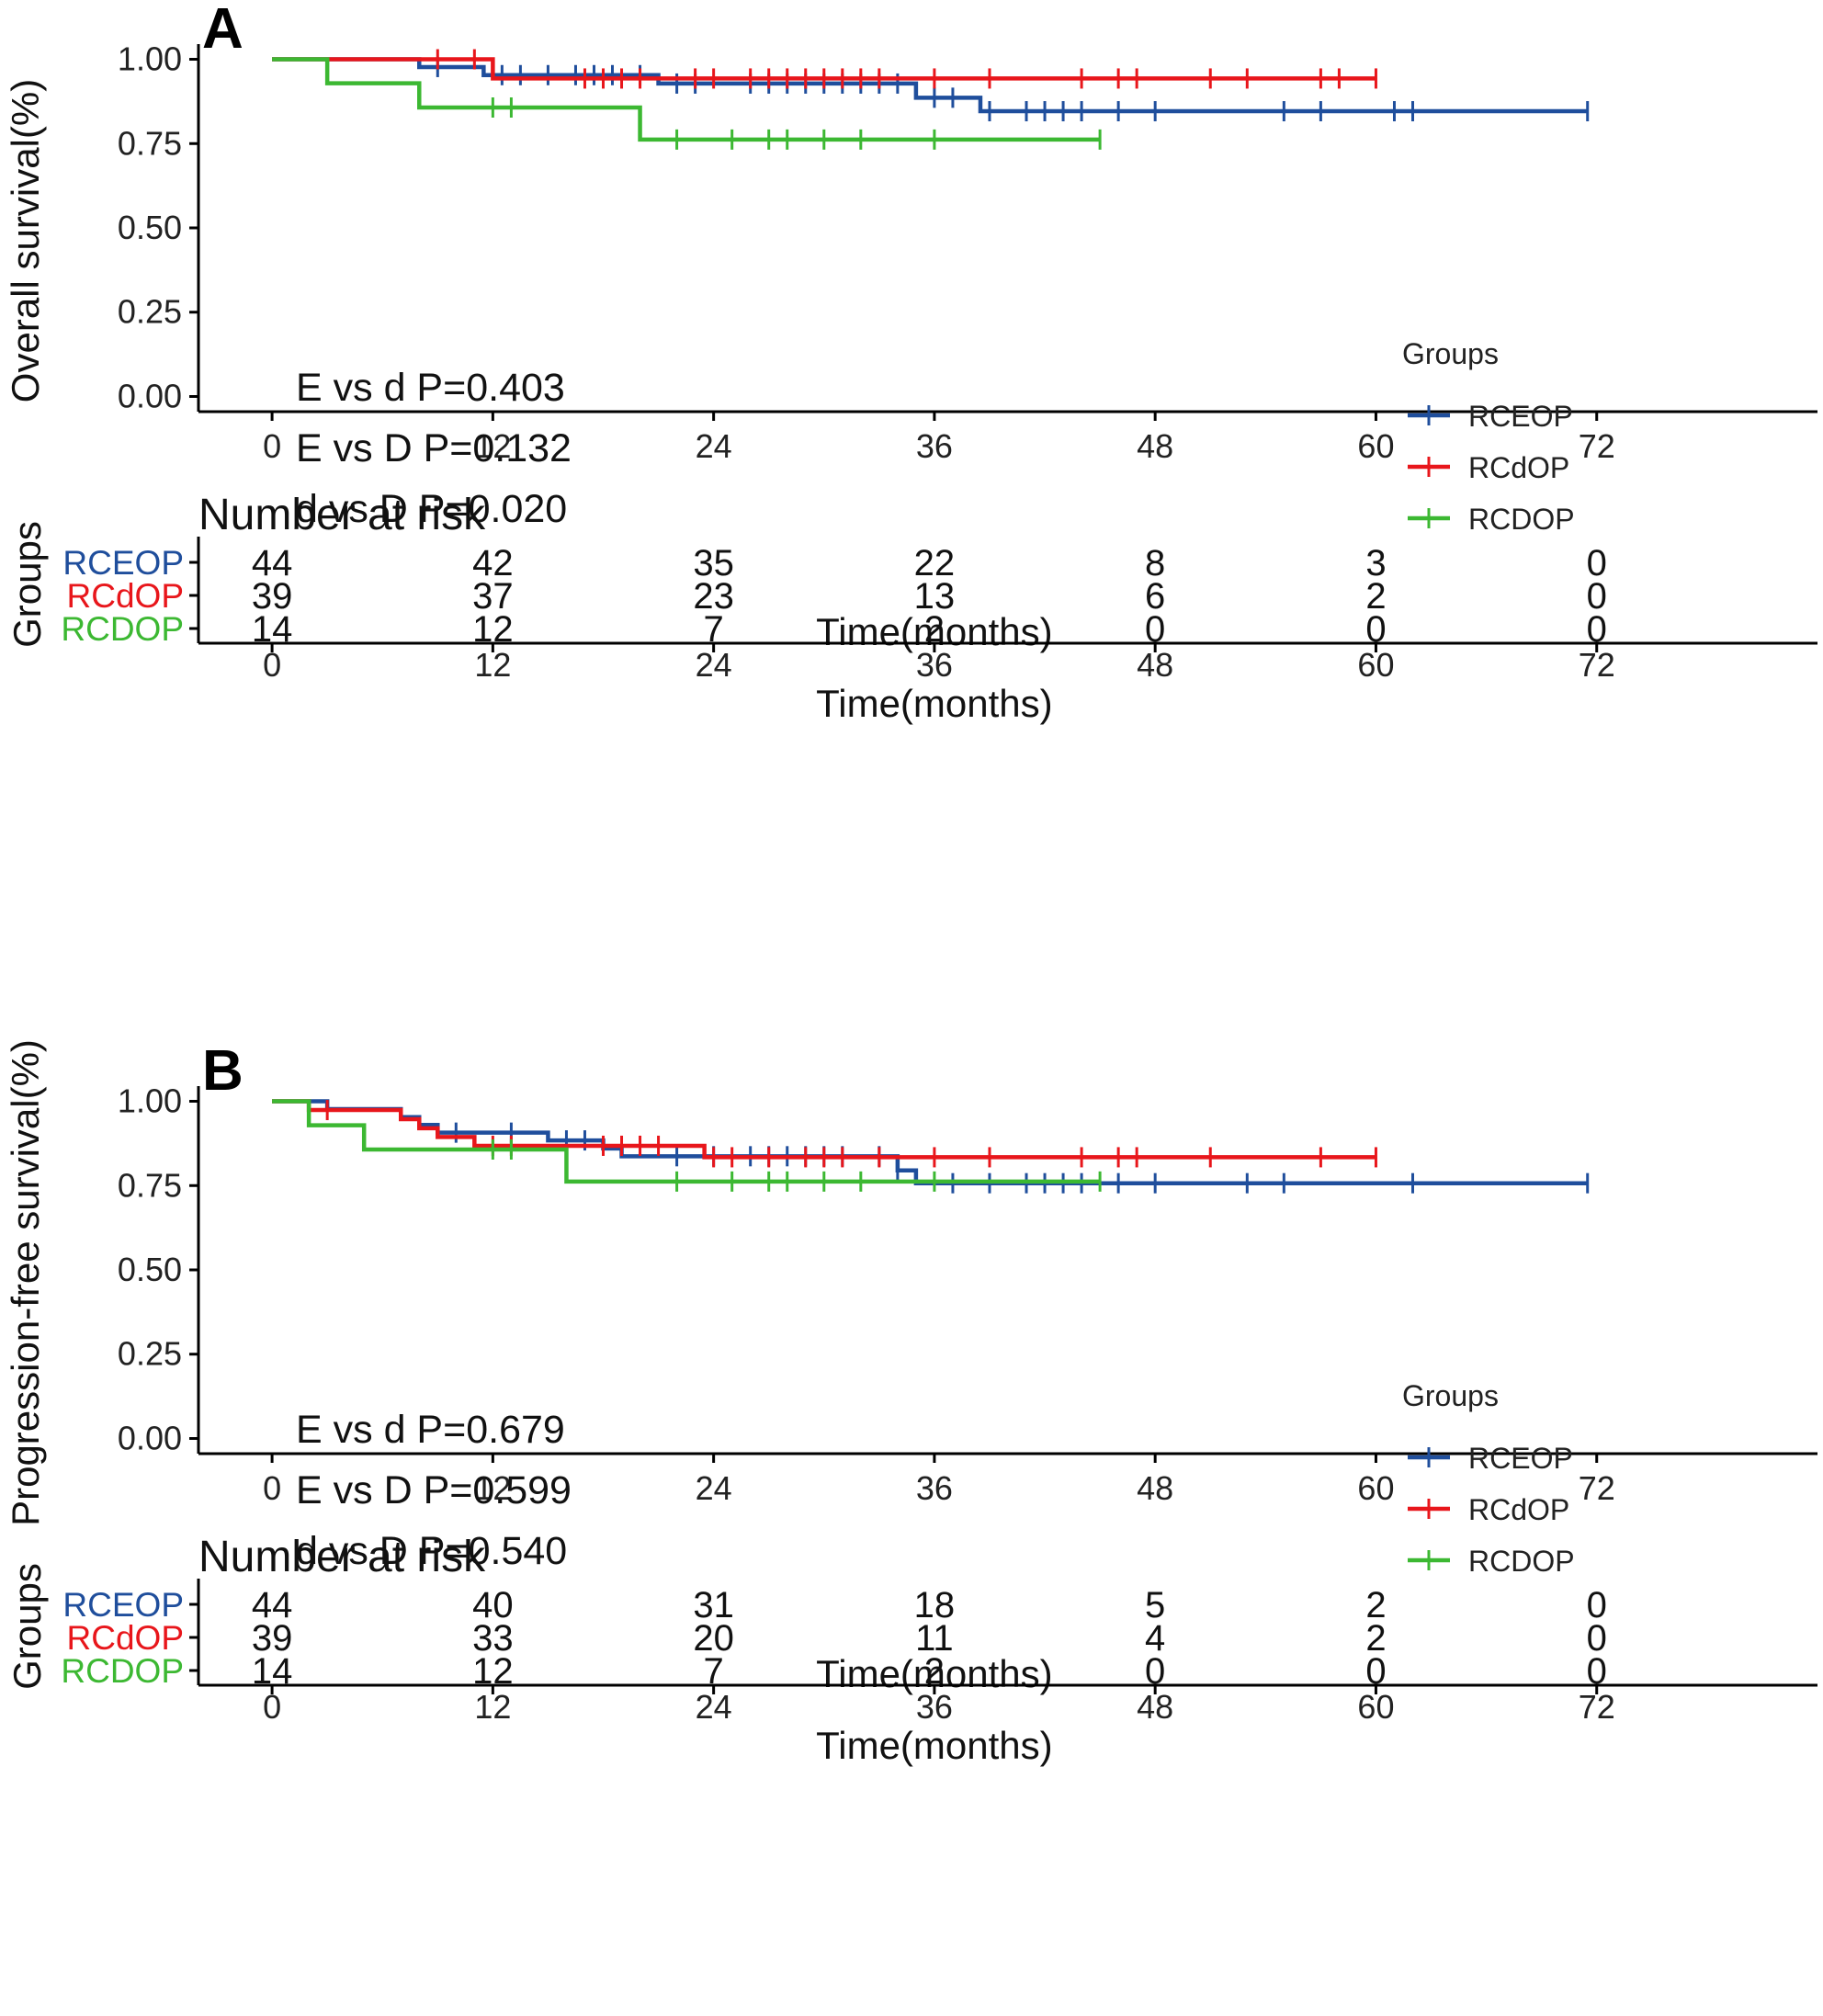  What do you see at coordinates (26, 240) in the screenshot?
I see `y-axis-title: Overall survival(%)` at bounding box center [26, 240].